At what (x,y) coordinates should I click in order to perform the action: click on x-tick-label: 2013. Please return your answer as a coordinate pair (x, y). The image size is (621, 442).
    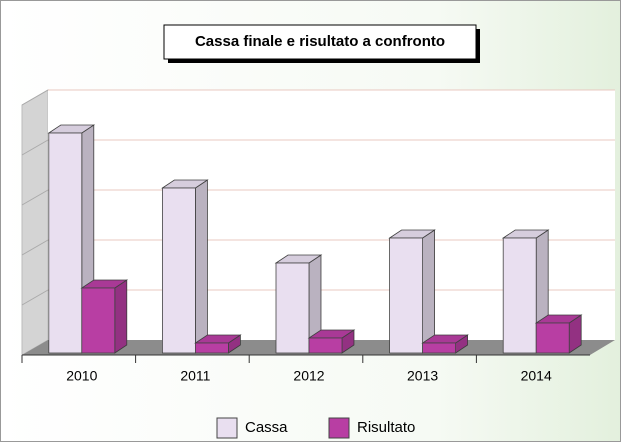
    Looking at the image, I should click on (422, 376).